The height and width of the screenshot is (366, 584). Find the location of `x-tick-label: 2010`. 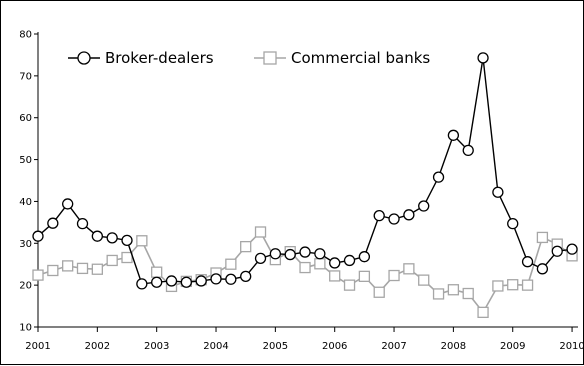

x-tick-label: 2010 is located at coordinates (571, 346).